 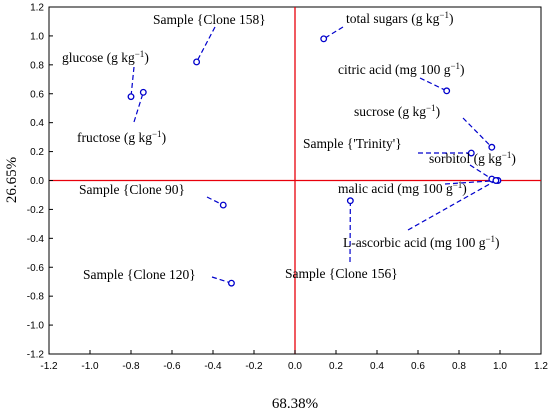 I want to click on x-tick-label: -0.6, so click(x=172, y=366).